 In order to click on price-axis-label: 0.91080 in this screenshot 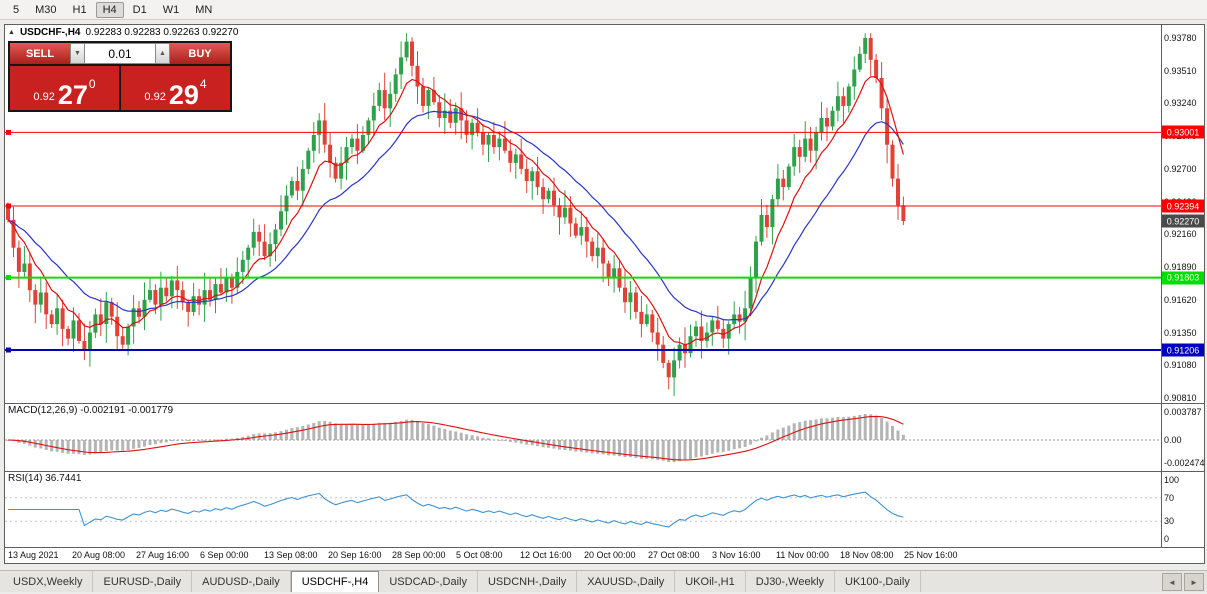, I will do `click(1180, 365)`.